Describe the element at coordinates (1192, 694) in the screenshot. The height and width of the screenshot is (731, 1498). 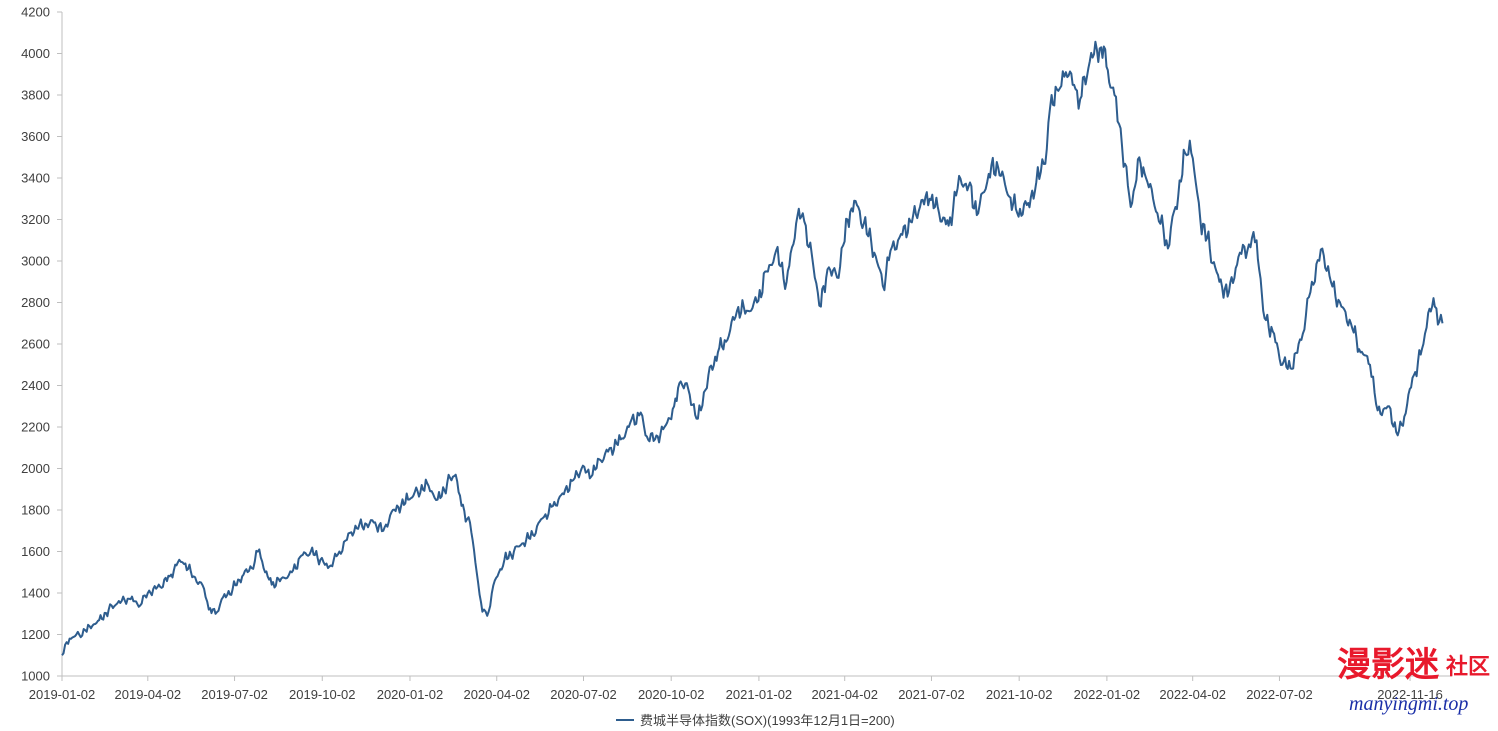
I see `x-tick-label: 2022-04-02` at that location.